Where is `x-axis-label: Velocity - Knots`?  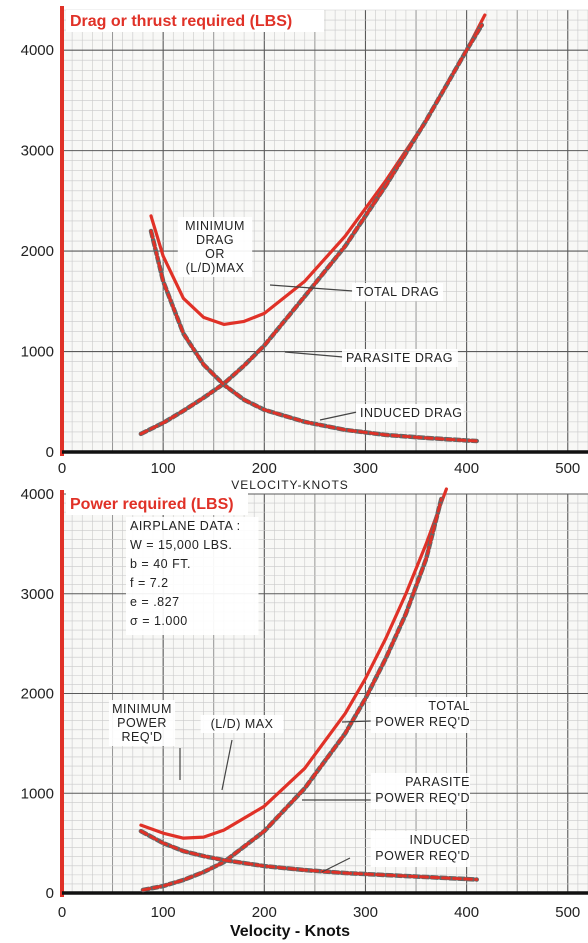 x-axis-label: Velocity - Knots is located at coordinates (290, 931).